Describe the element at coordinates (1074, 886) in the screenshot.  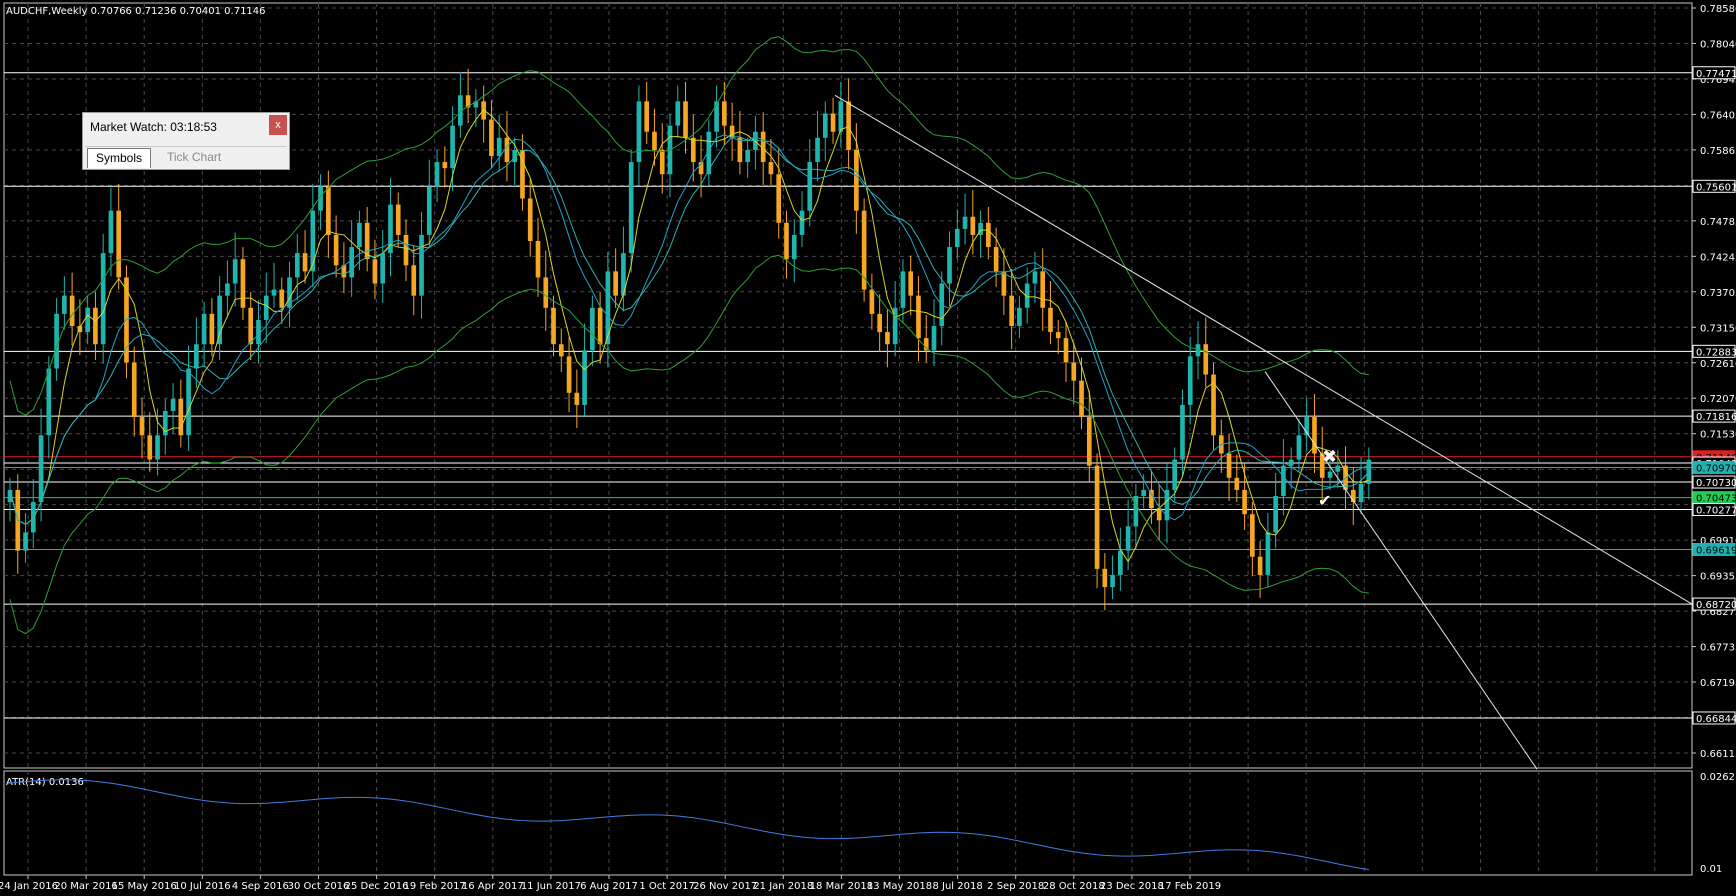
I see `x-tick-label: 28 Oct 2018` at that location.